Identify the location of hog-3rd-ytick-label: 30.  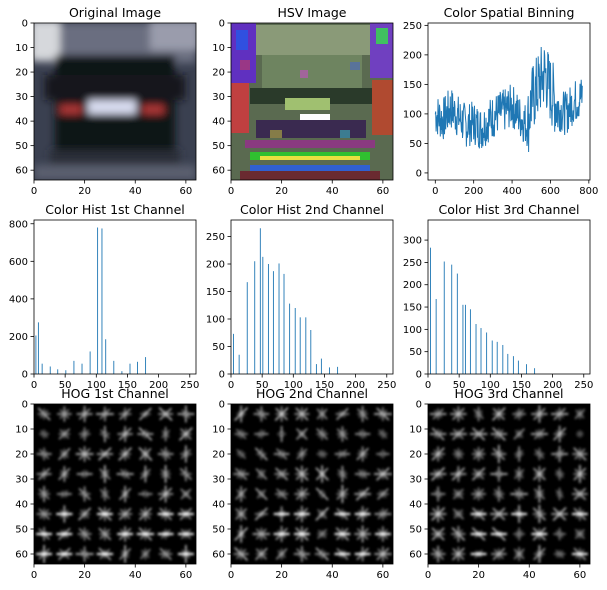
(415, 480).